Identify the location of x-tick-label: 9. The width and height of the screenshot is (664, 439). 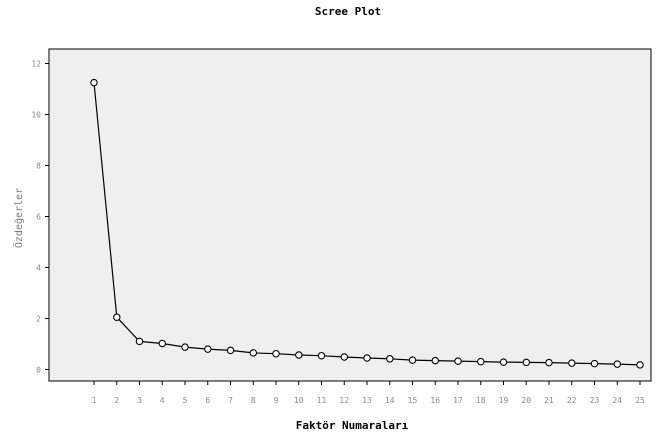
(276, 400).